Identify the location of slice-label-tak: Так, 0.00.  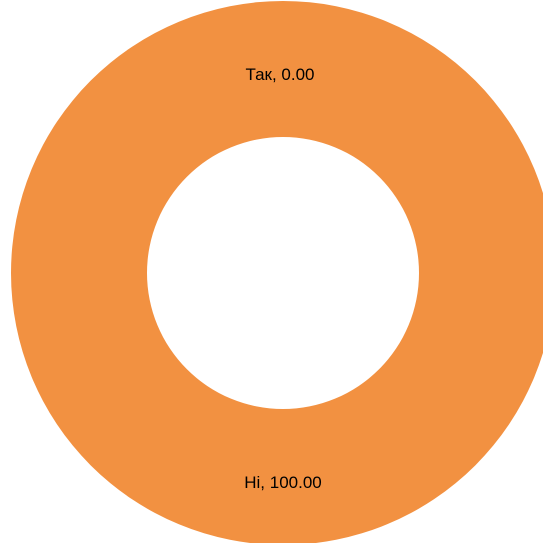
(279, 74).